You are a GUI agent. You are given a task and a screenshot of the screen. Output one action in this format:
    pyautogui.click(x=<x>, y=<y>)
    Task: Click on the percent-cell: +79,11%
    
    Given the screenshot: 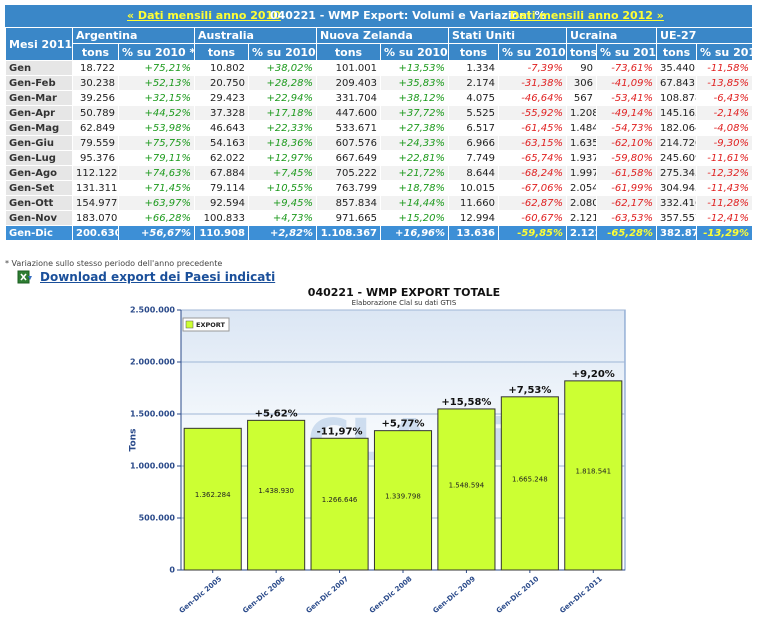 What is the action you would take?
    pyautogui.click(x=156, y=158)
    